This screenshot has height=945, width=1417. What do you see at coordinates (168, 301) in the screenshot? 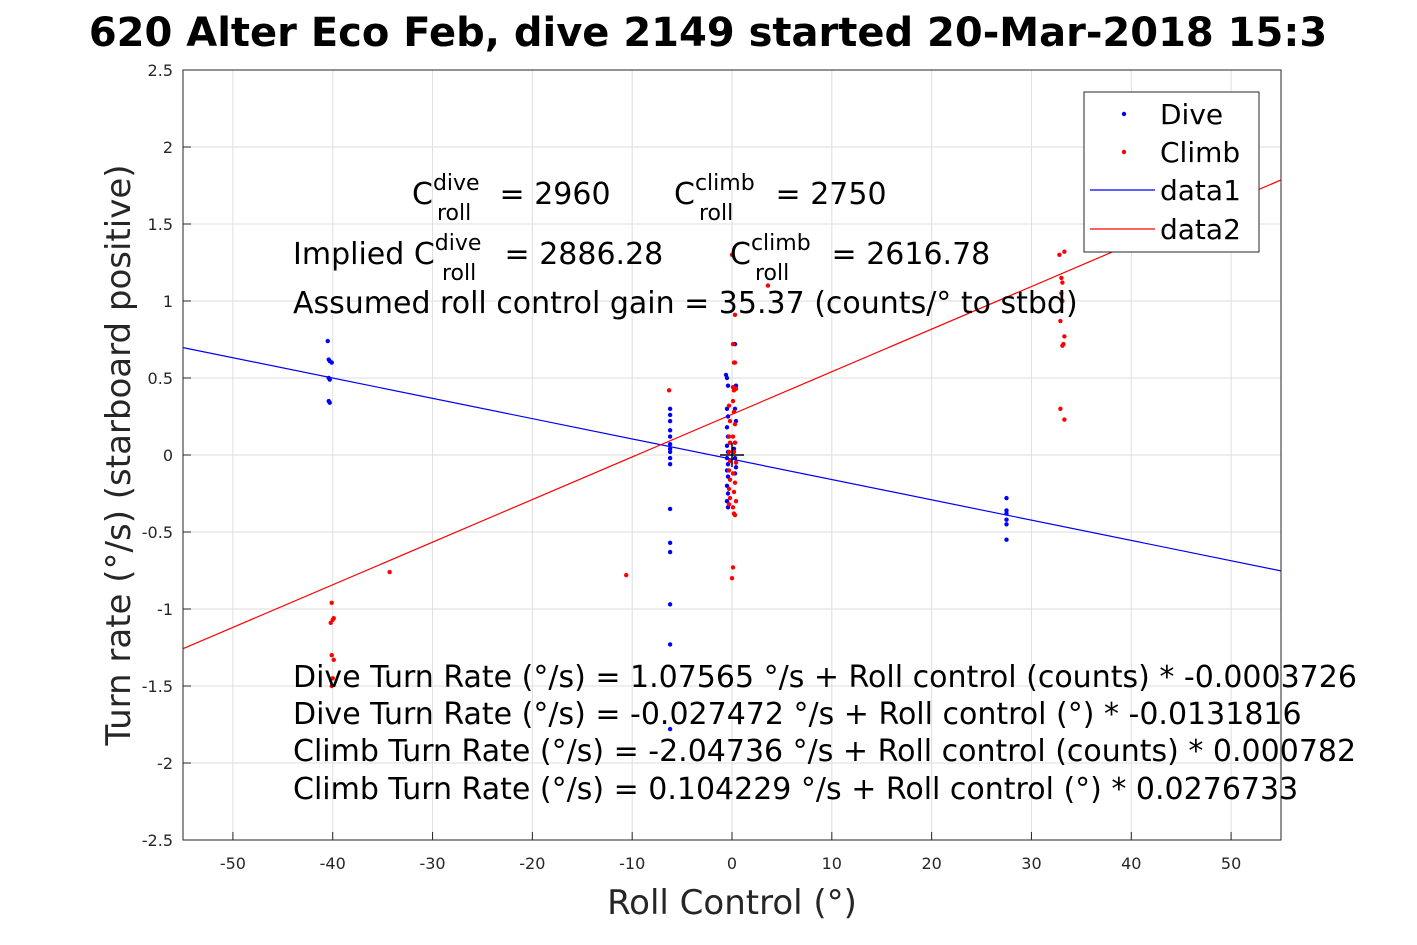
I see `y-tick-label: 1` at bounding box center [168, 301].